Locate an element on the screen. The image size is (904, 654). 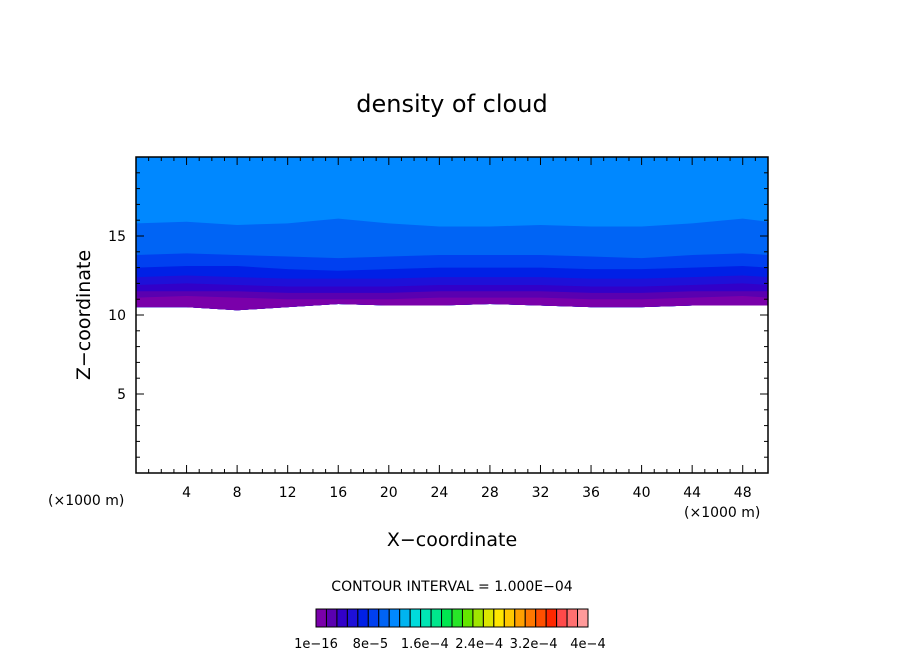
colorbar-label: 4e−4 is located at coordinates (587, 644).